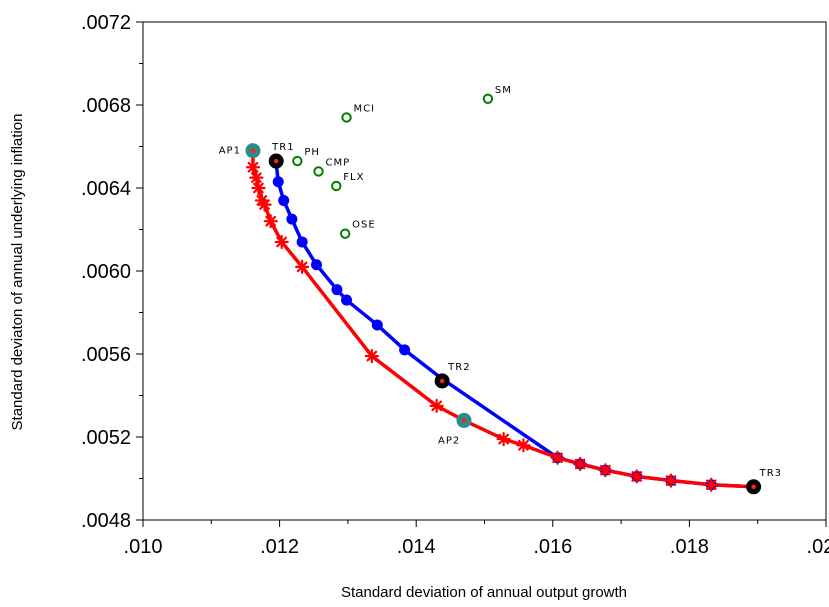  What do you see at coordinates (338, 162) in the screenshot?
I see `rule-label: CMP` at bounding box center [338, 162].